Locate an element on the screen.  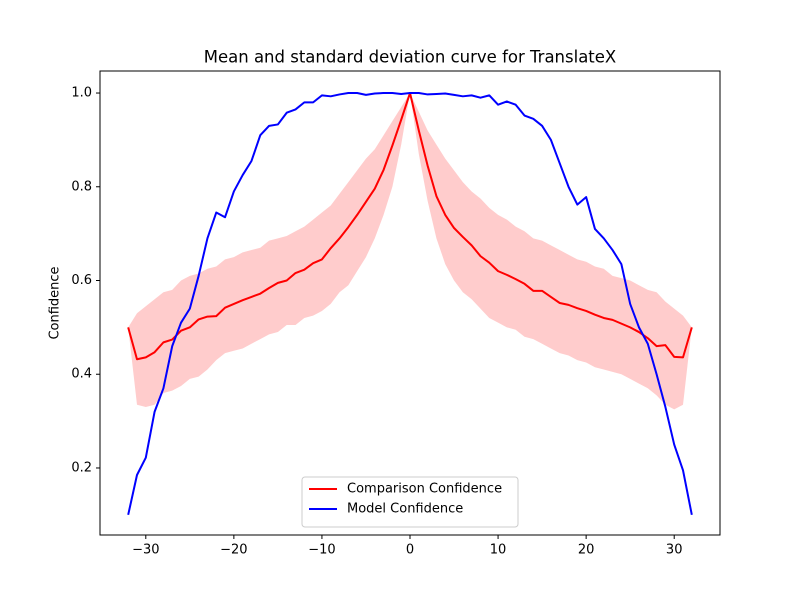
legend-box is located at coordinates (410, 502).